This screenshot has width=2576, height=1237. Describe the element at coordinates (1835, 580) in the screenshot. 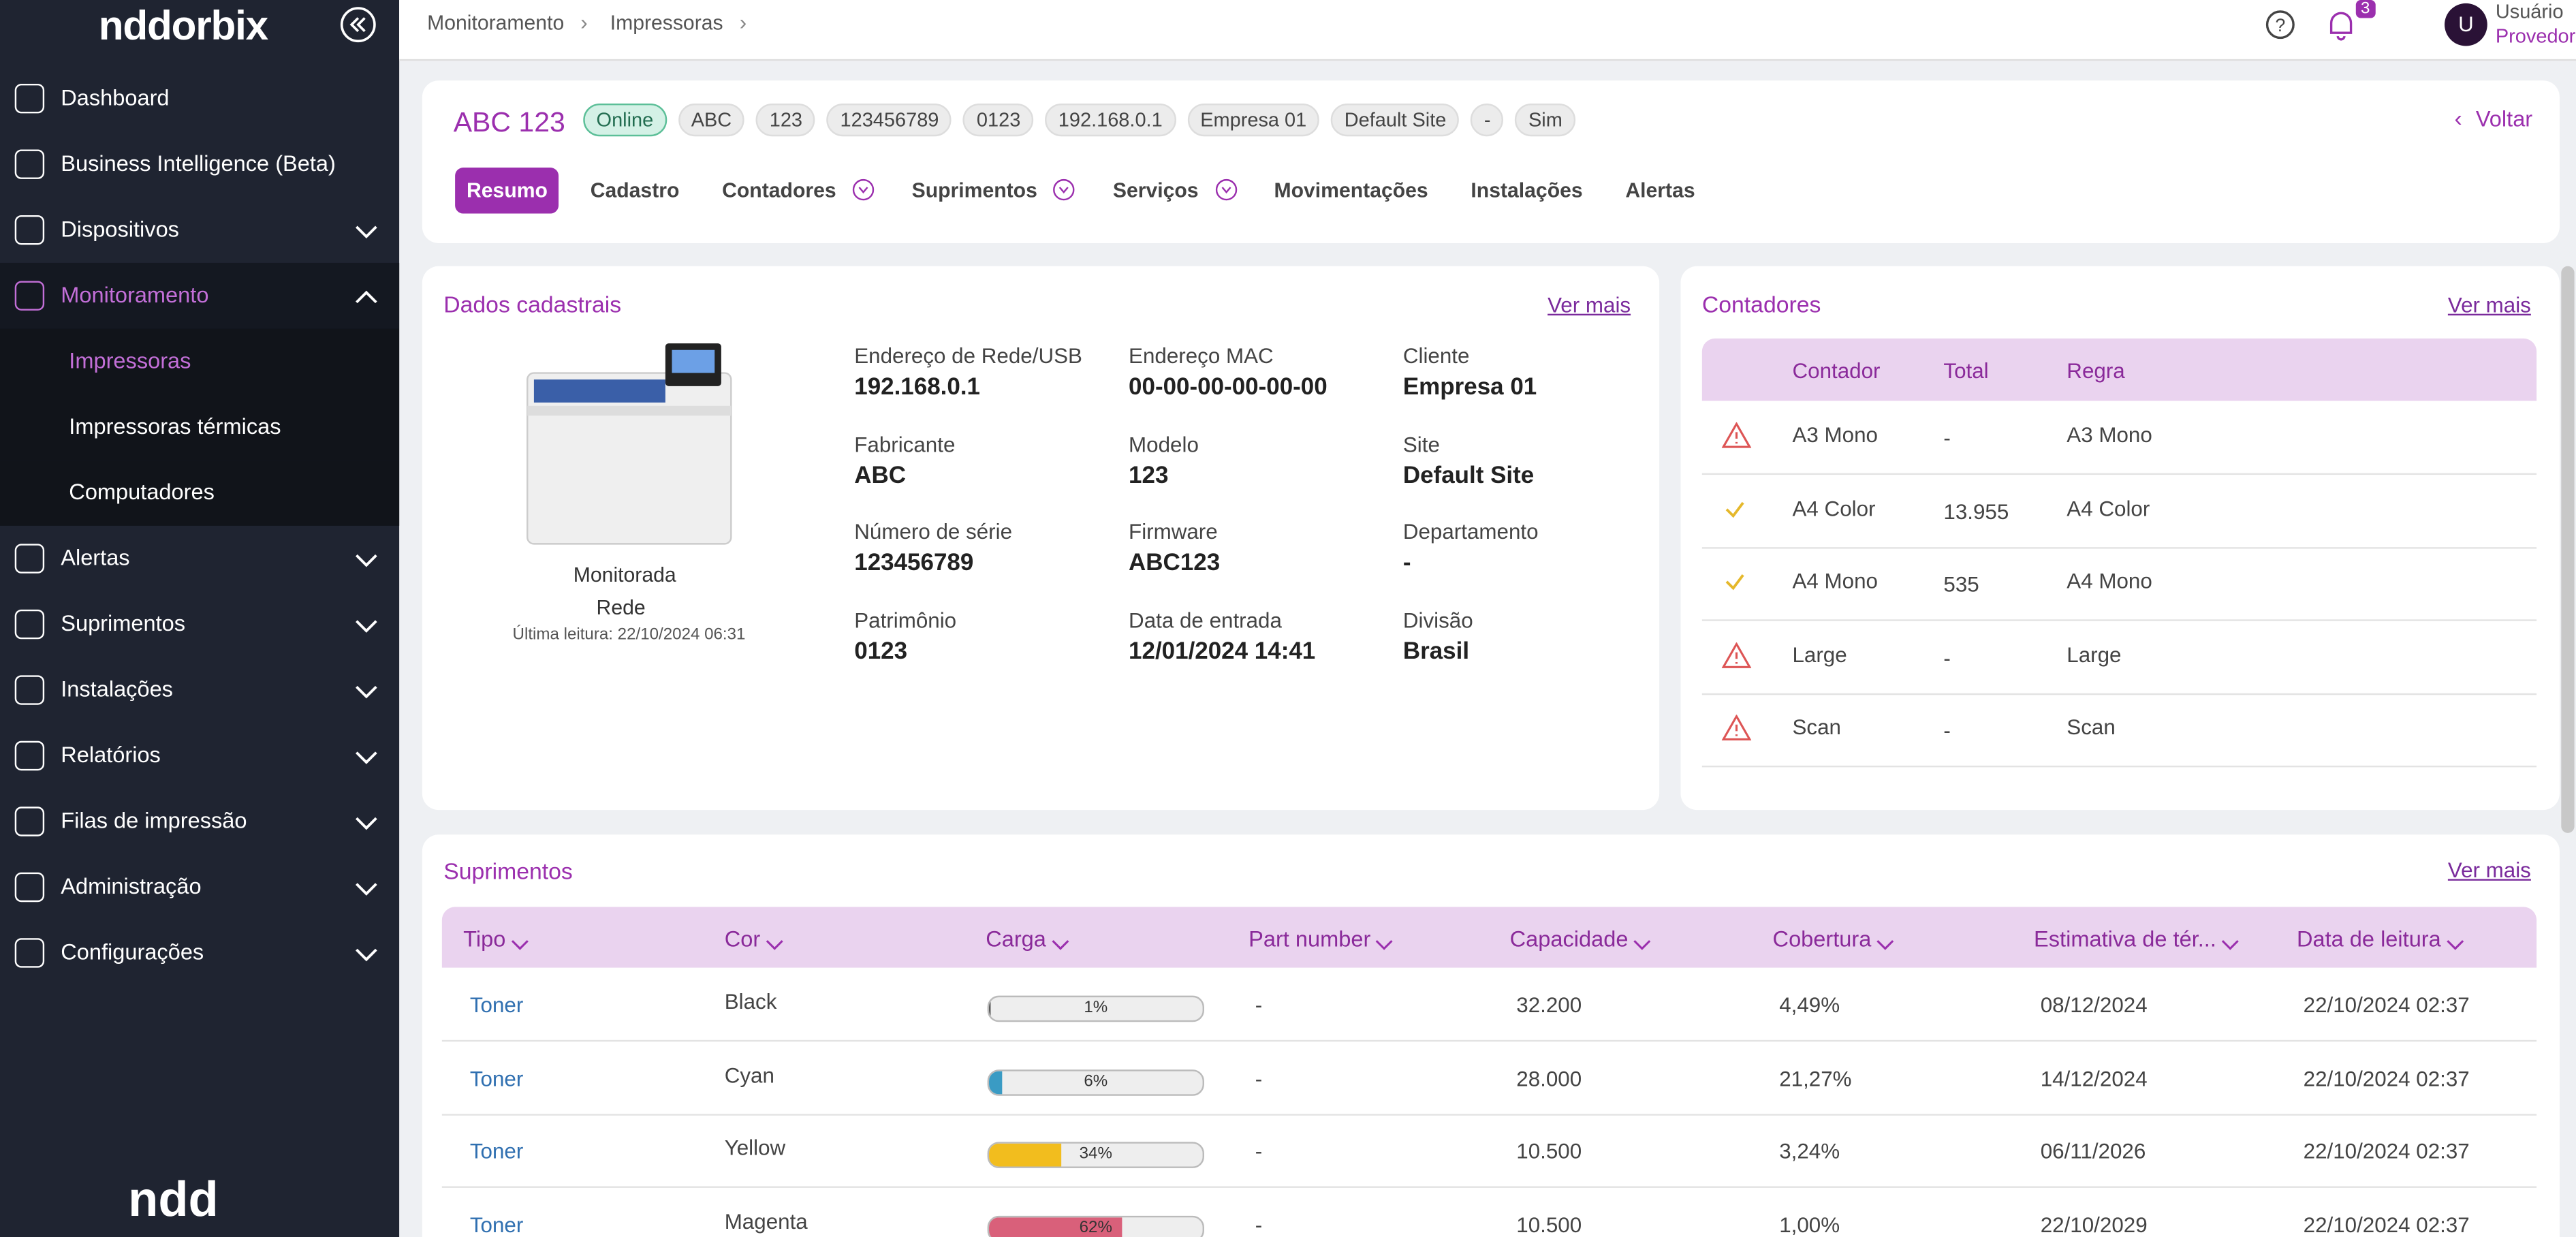

I see `table-cell: A4 Mono` at that location.